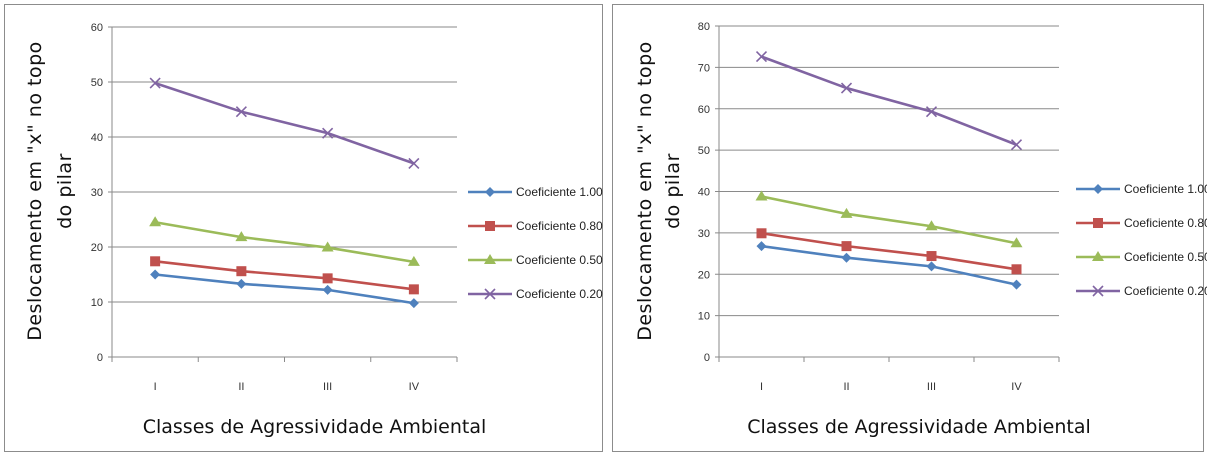 The height and width of the screenshot is (455, 1207). Describe the element at coordinates (704, 110) in the screenshot. I see `right-y-tick-label: 60` at that location.